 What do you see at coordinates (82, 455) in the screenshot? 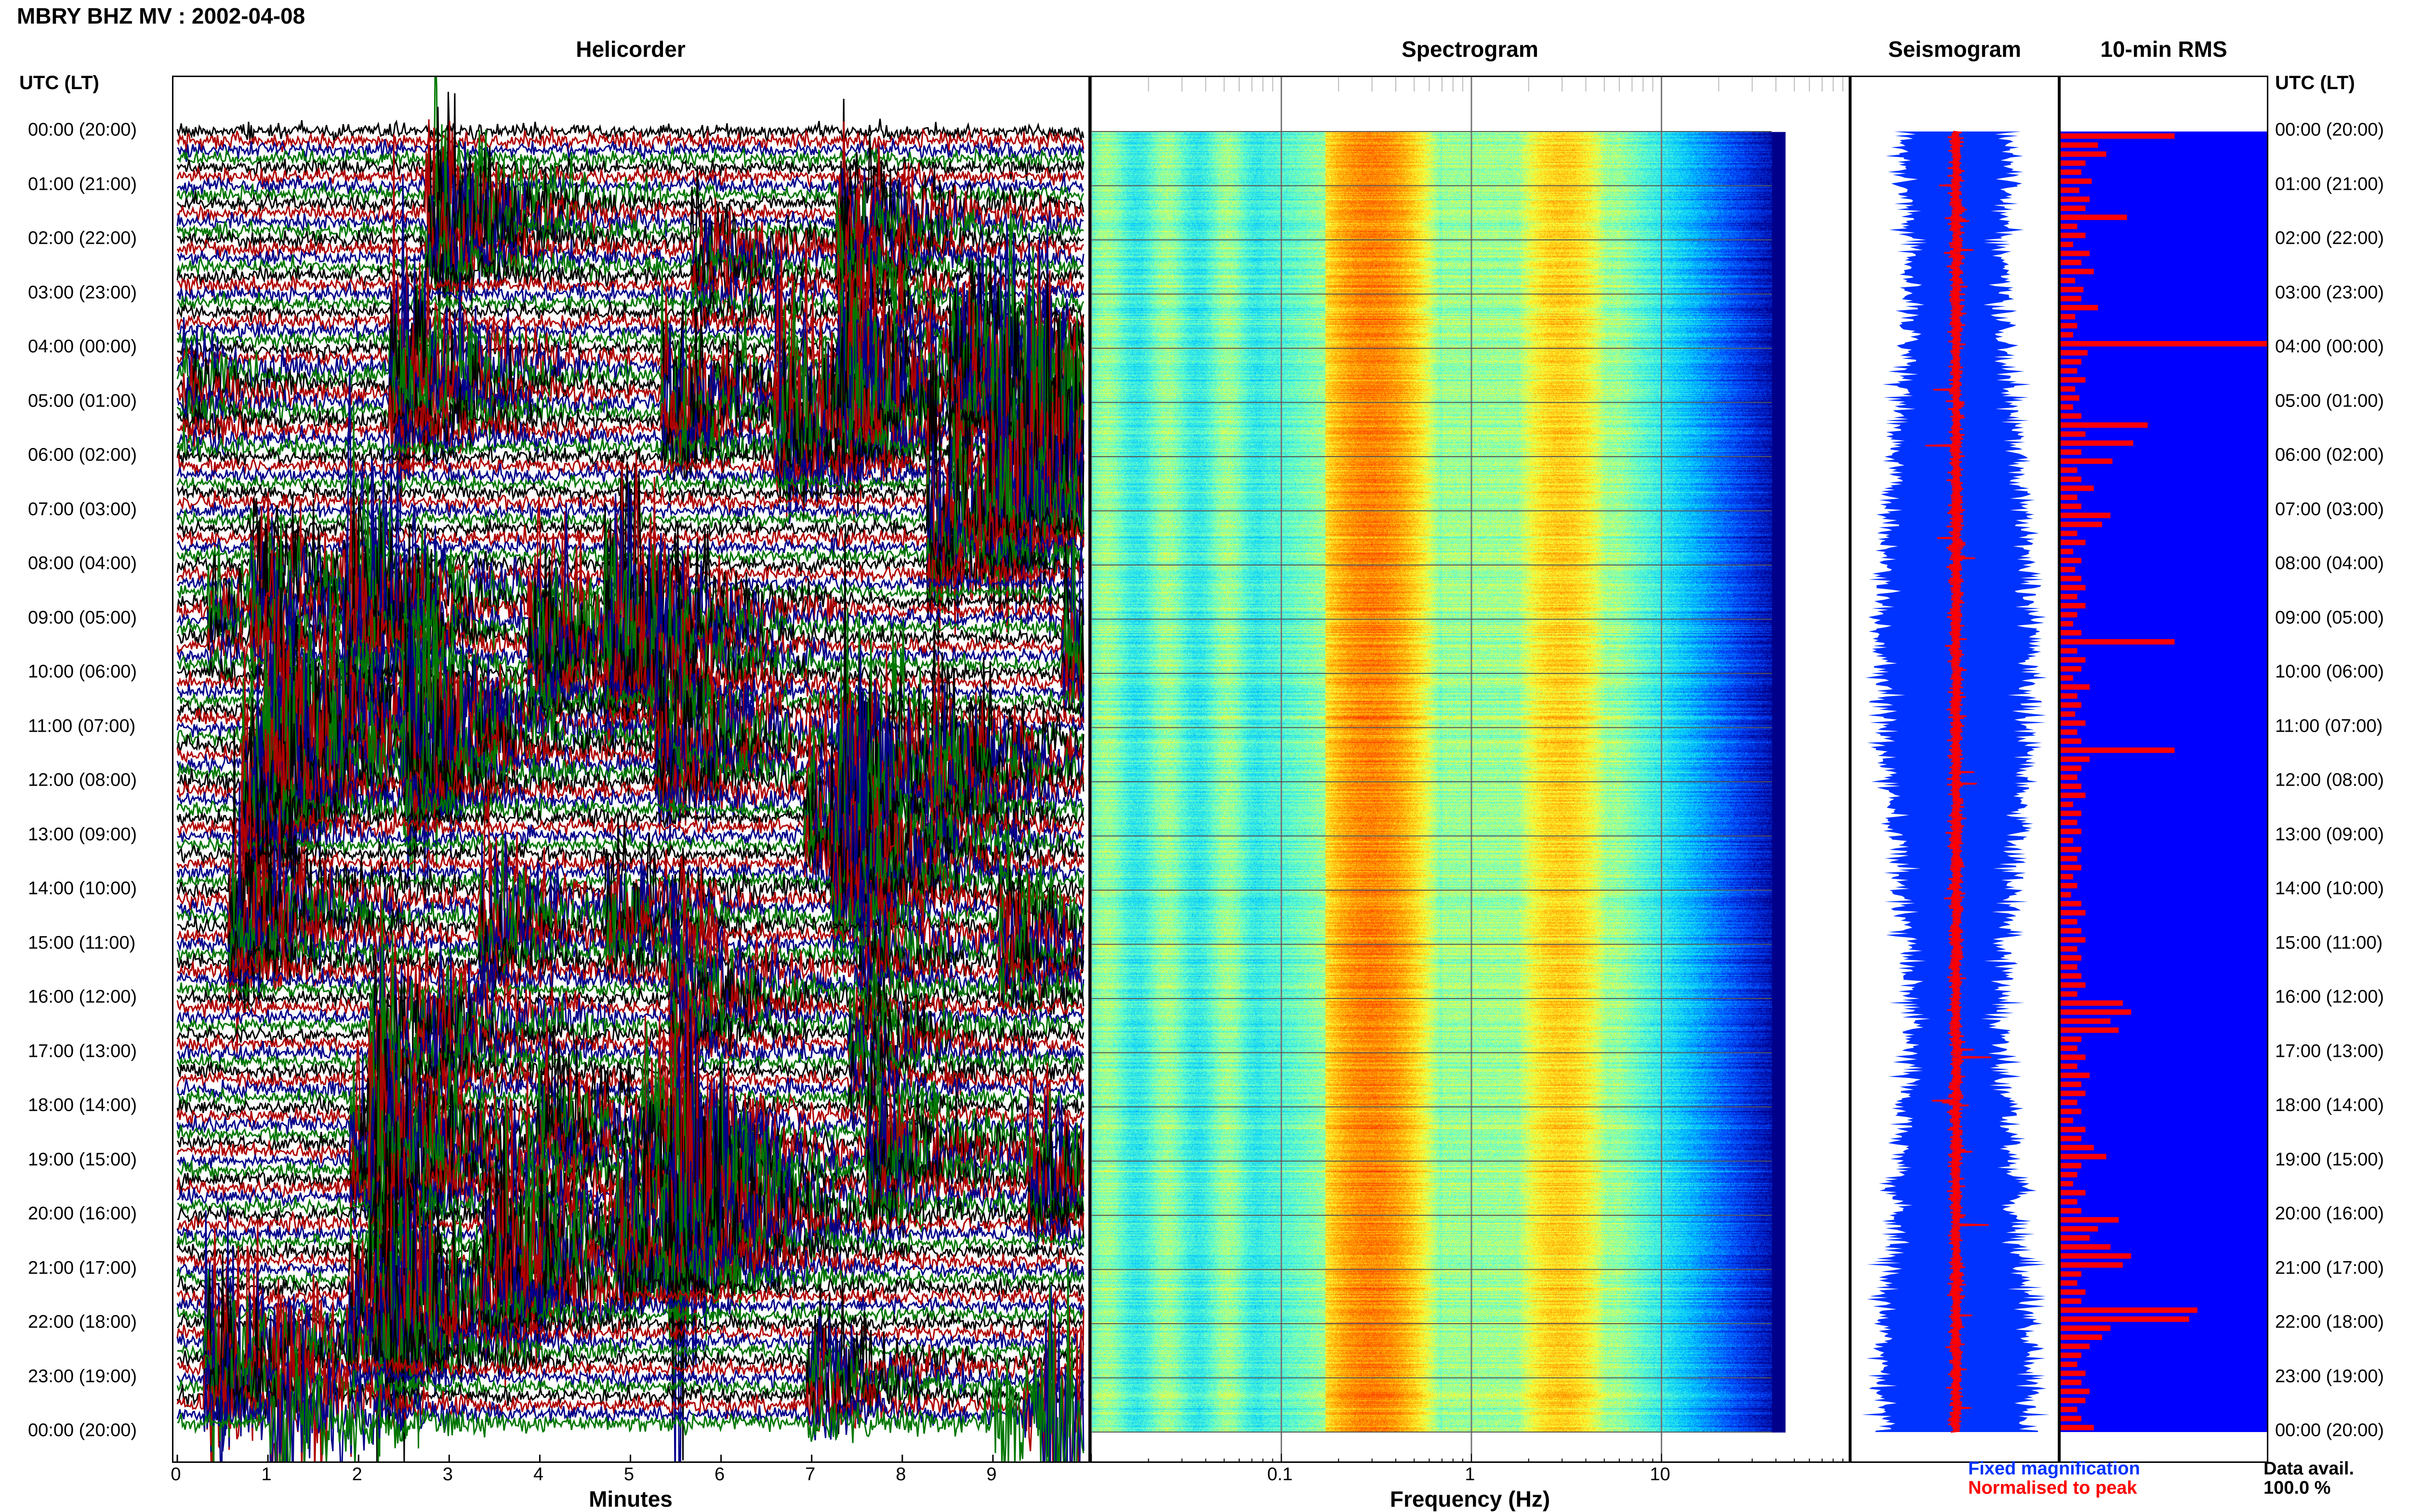
I see `left-time-label: 06:00 (02:00)` at bounding box center [82, 455].